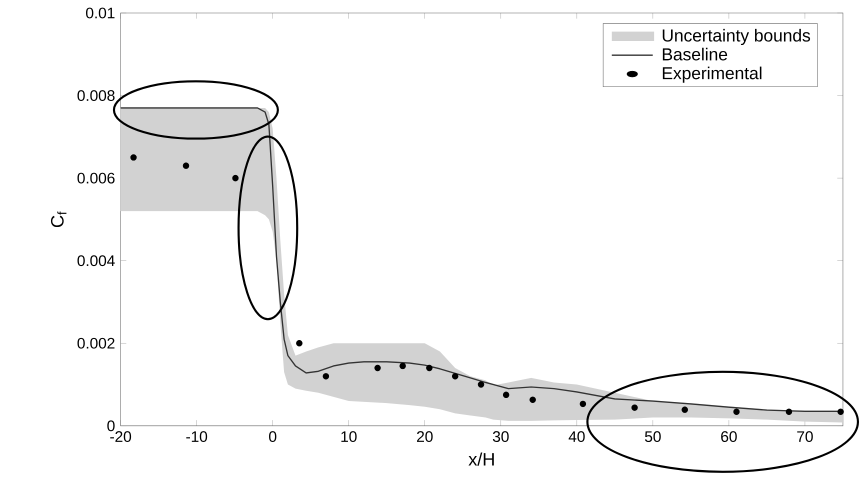  I want to click on x-tick-label: 60, so click(729, 436).